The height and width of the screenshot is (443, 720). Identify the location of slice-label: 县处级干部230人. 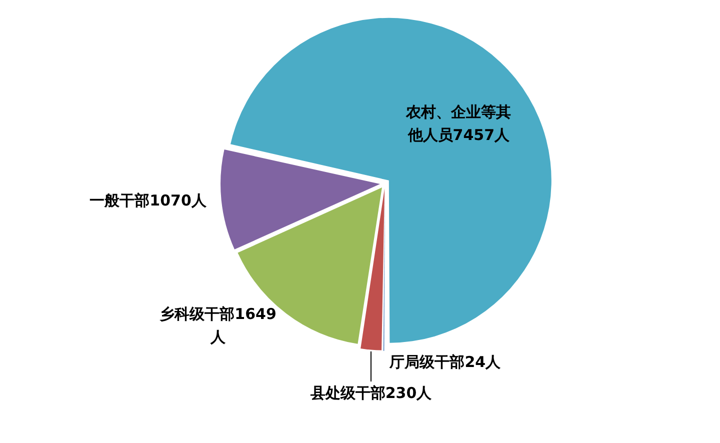
(371, 393).